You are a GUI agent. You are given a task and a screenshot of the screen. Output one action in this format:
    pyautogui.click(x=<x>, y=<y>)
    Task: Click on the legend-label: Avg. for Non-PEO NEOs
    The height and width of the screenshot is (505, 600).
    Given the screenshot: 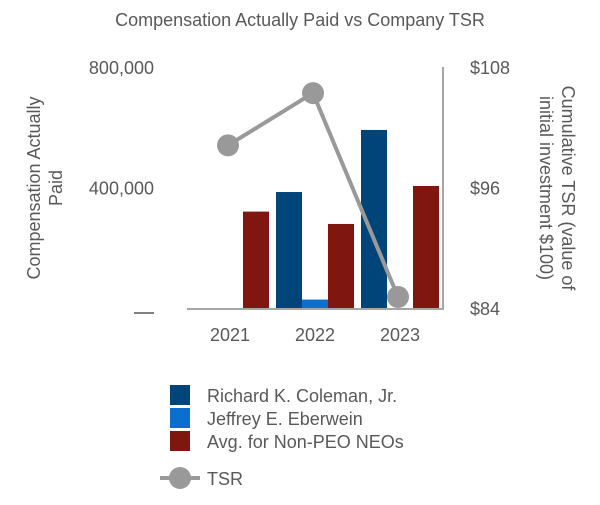 What is the action you would take?
    pyautogui.click(x=305, y=442)
    